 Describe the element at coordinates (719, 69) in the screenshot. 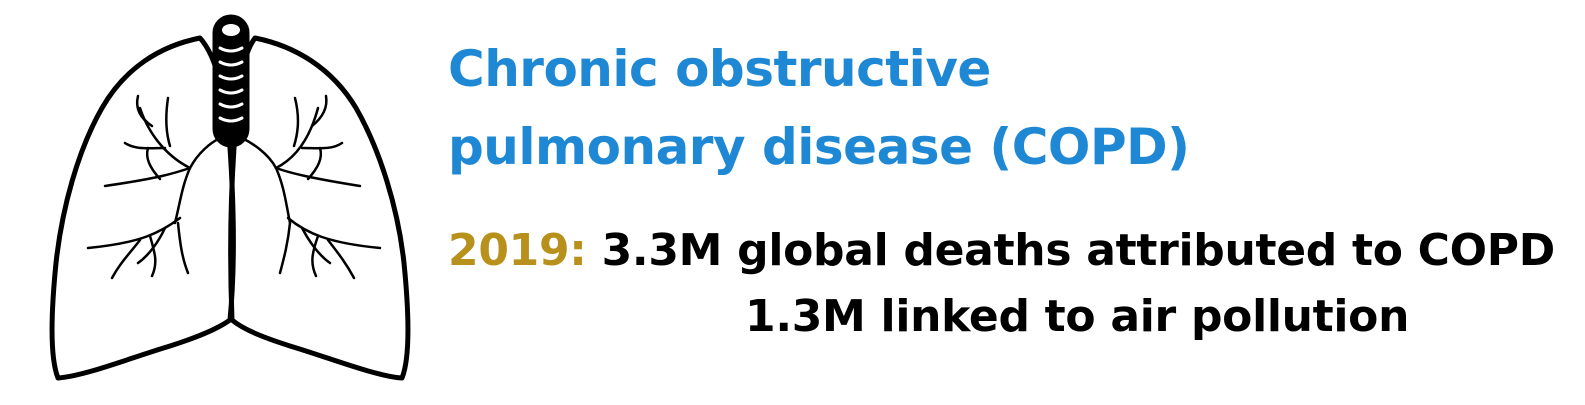

I see `title-line-1: Chronic obstructive` at that location.